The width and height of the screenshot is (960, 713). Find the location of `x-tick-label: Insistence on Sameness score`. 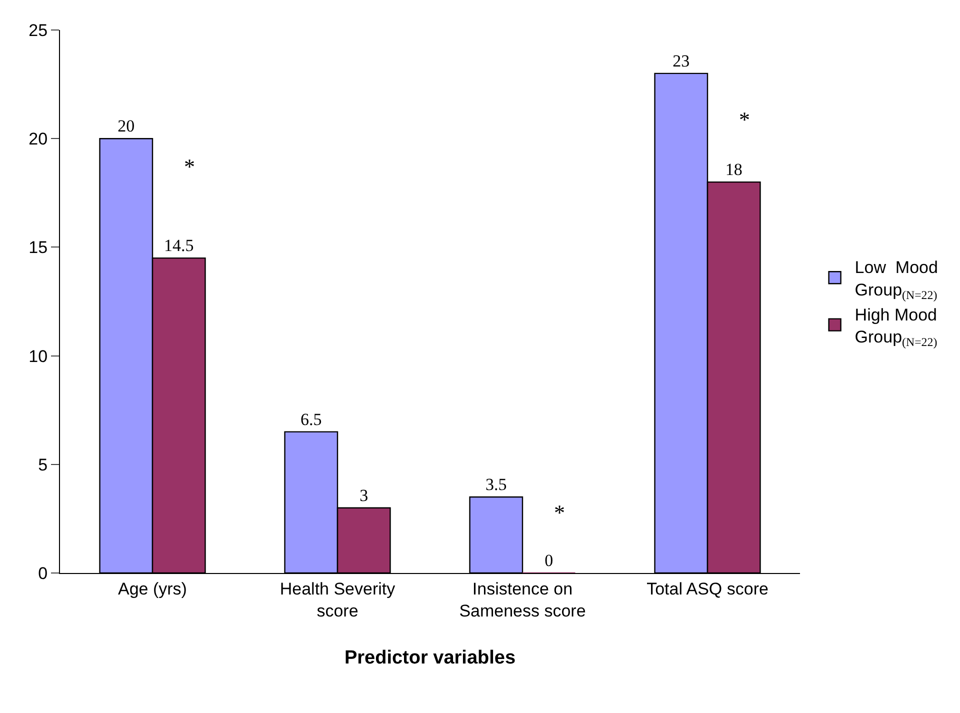

x-tick-label: Insistence on Sameness score is located at coordinates (522, 599).